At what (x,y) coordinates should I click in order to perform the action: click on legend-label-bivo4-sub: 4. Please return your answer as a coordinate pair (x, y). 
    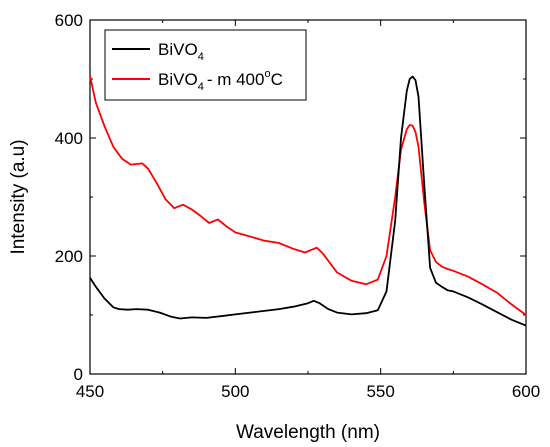
    Looking at the image, I should click on (201, 57).